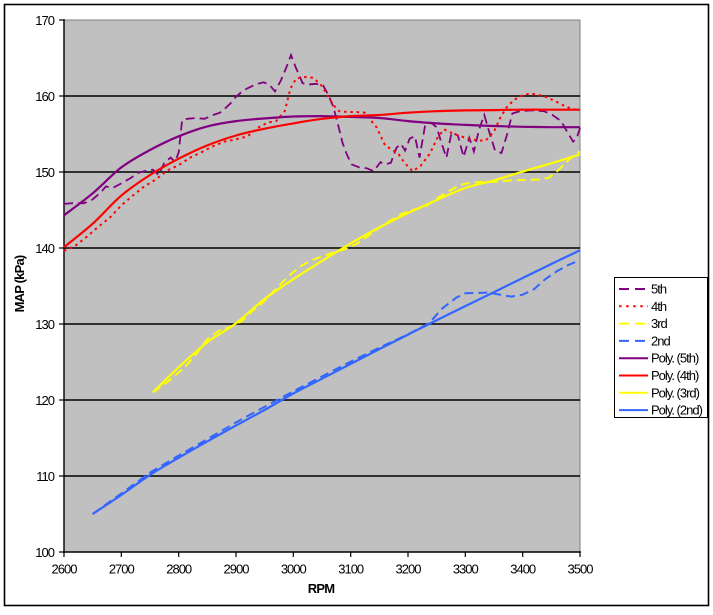 The width and height of the screenshot is (713, 615). I want to click on svg-text: 2900, so click(237, 569).